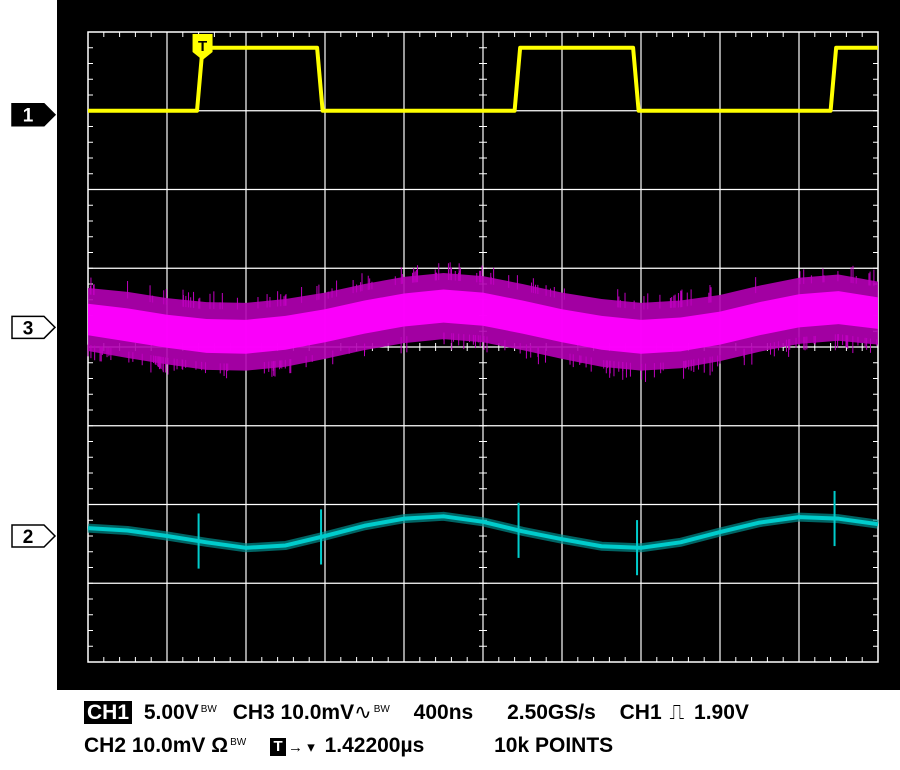 Image resolution: width=900 pixels, height=770 pixels. What do you see at coordinates (483, 532) in the screenshot?
I see `ch2-trace` at bounding box center [483, 532].